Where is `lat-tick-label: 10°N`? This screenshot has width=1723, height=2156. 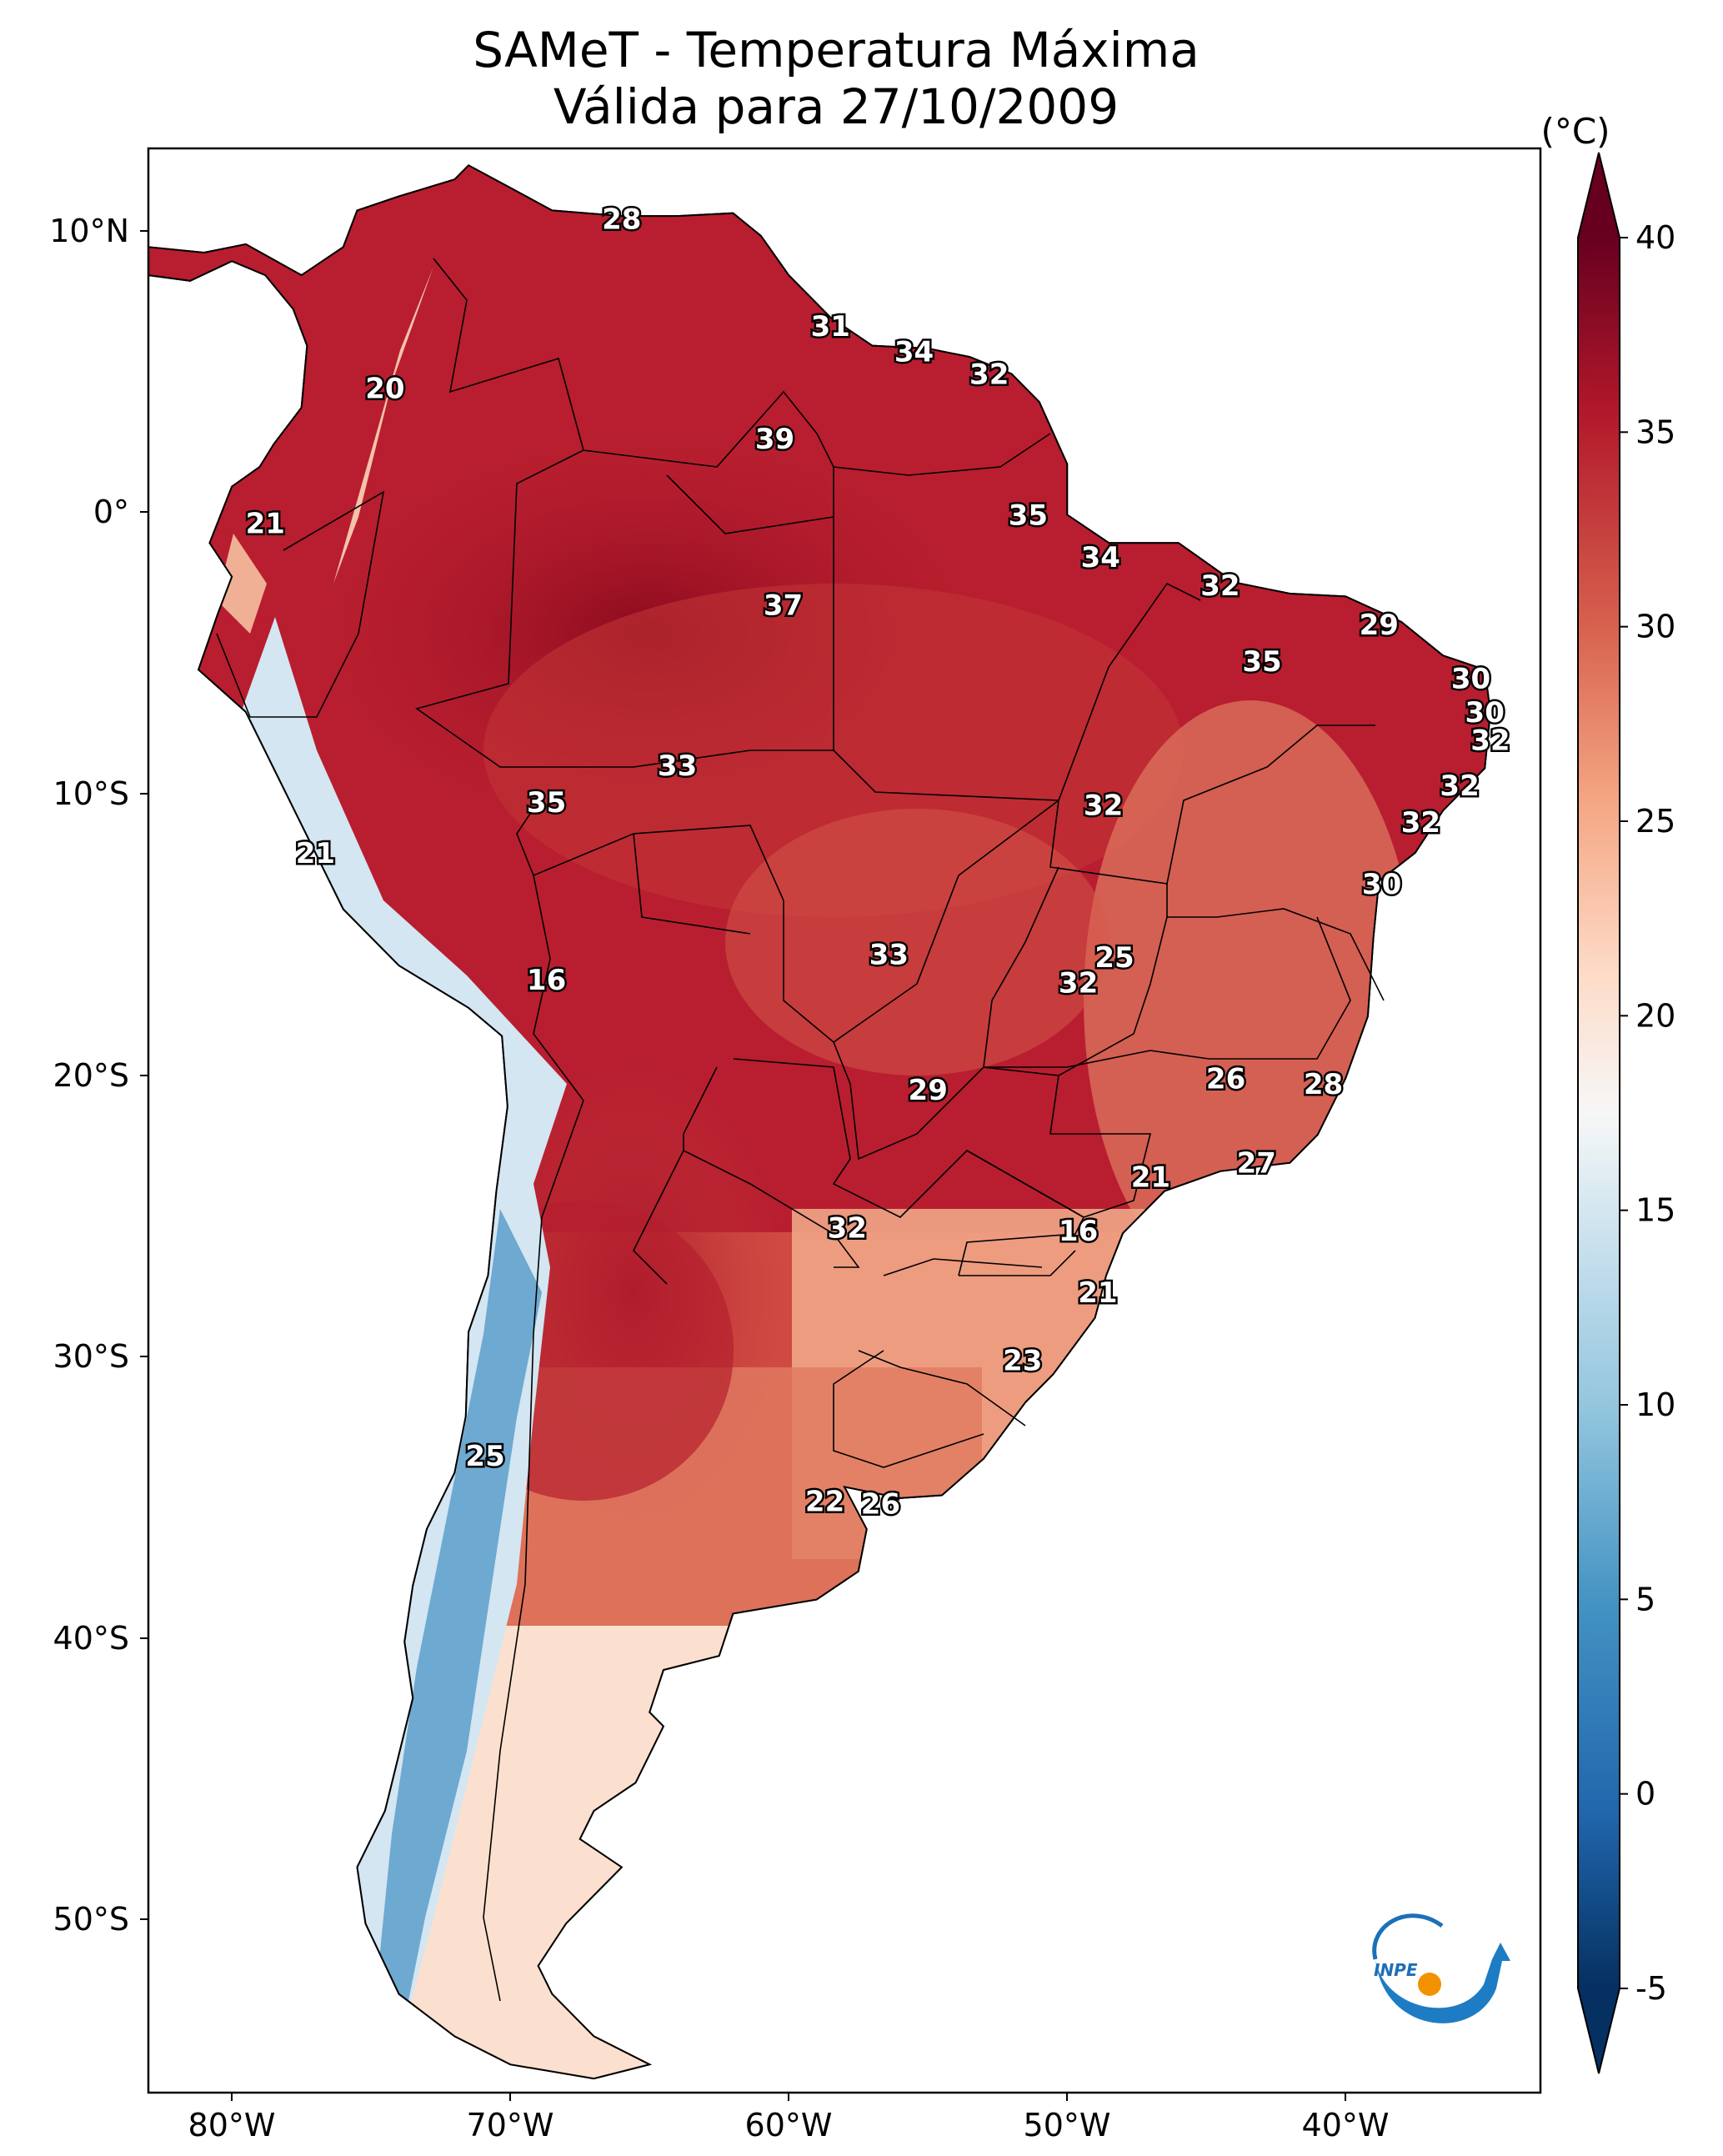 lat-tick-label: 10°N is located at coordinates (89, 231).